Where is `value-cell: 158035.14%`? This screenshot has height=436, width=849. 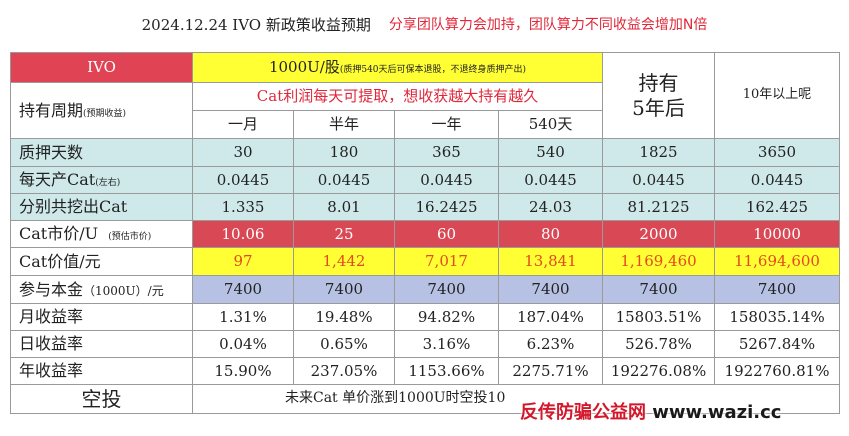
value-cell: 158035.14% is located at coordinates (777, 317).